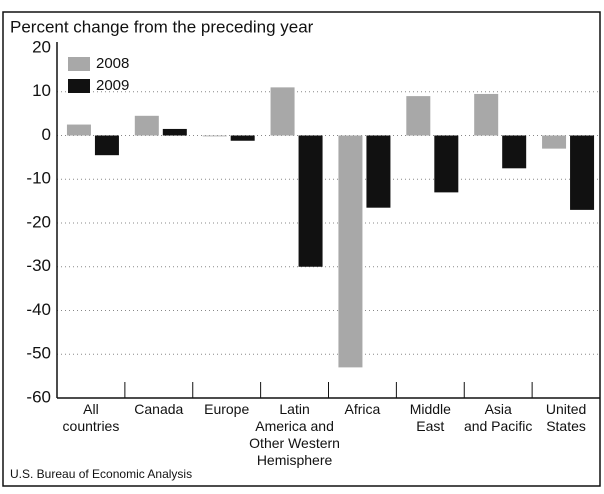 Image resolution: width=604 pixels, height=494 pixels. I want to click on x-tick-label: All countries, so click(91, 417).